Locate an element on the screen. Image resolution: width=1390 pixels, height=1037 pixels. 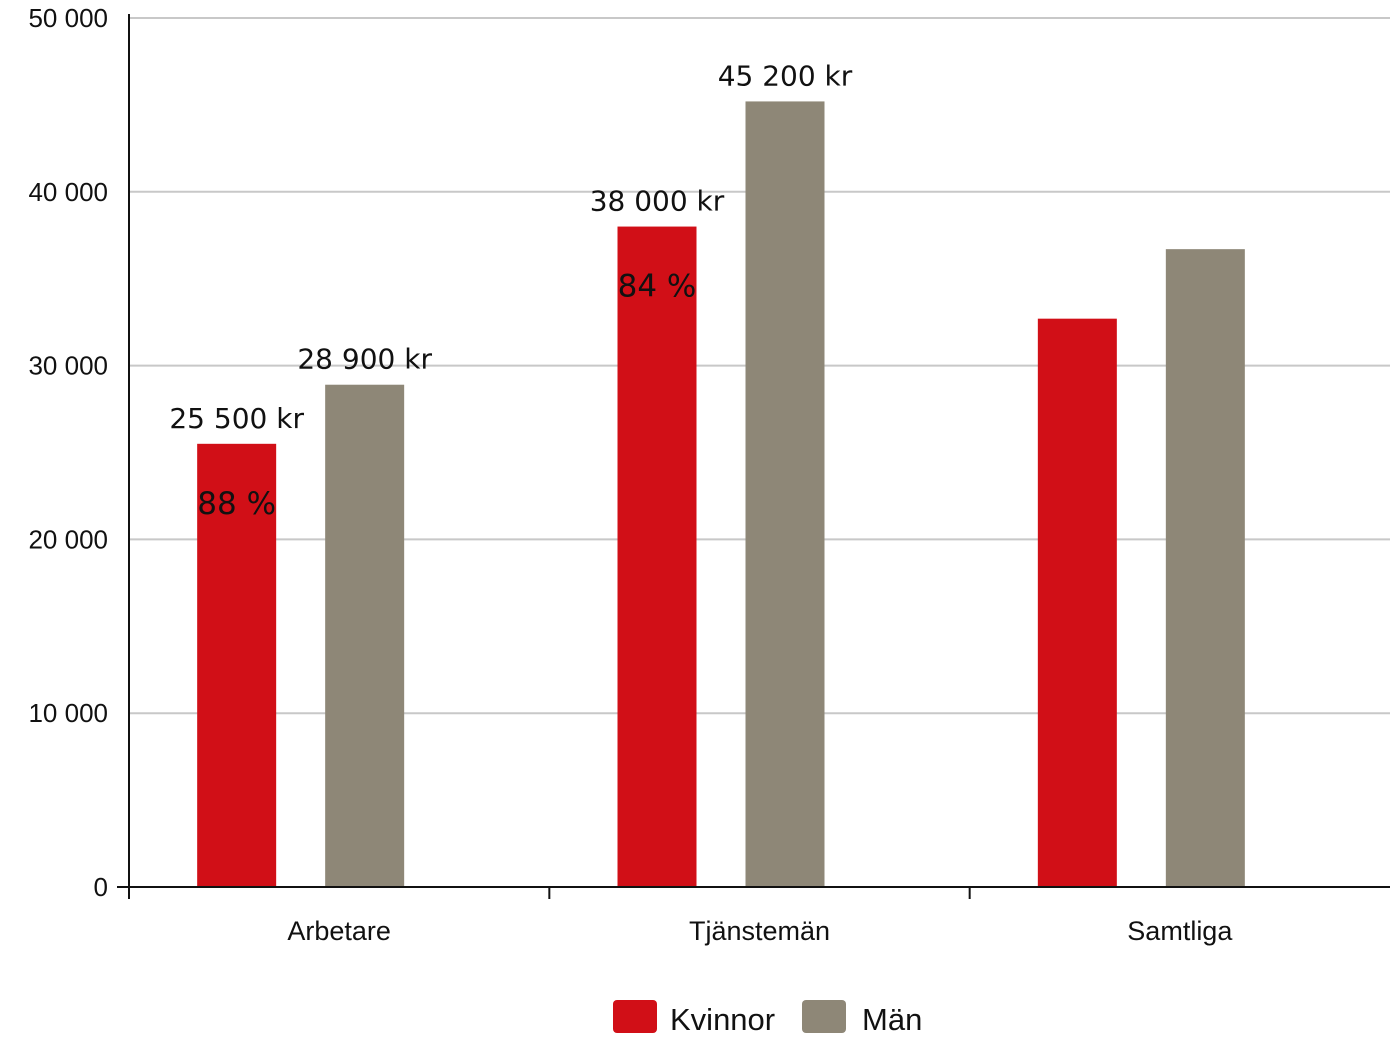
legend-label-män: Män is located at coordinates (892, 1019).